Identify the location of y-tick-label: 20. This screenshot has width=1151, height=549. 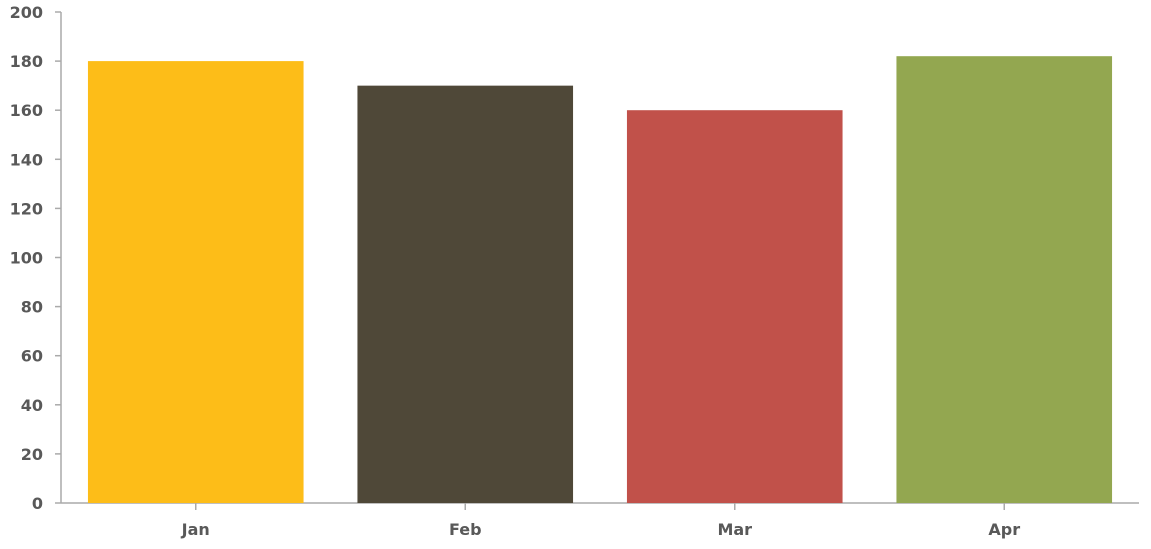
(32, 454).